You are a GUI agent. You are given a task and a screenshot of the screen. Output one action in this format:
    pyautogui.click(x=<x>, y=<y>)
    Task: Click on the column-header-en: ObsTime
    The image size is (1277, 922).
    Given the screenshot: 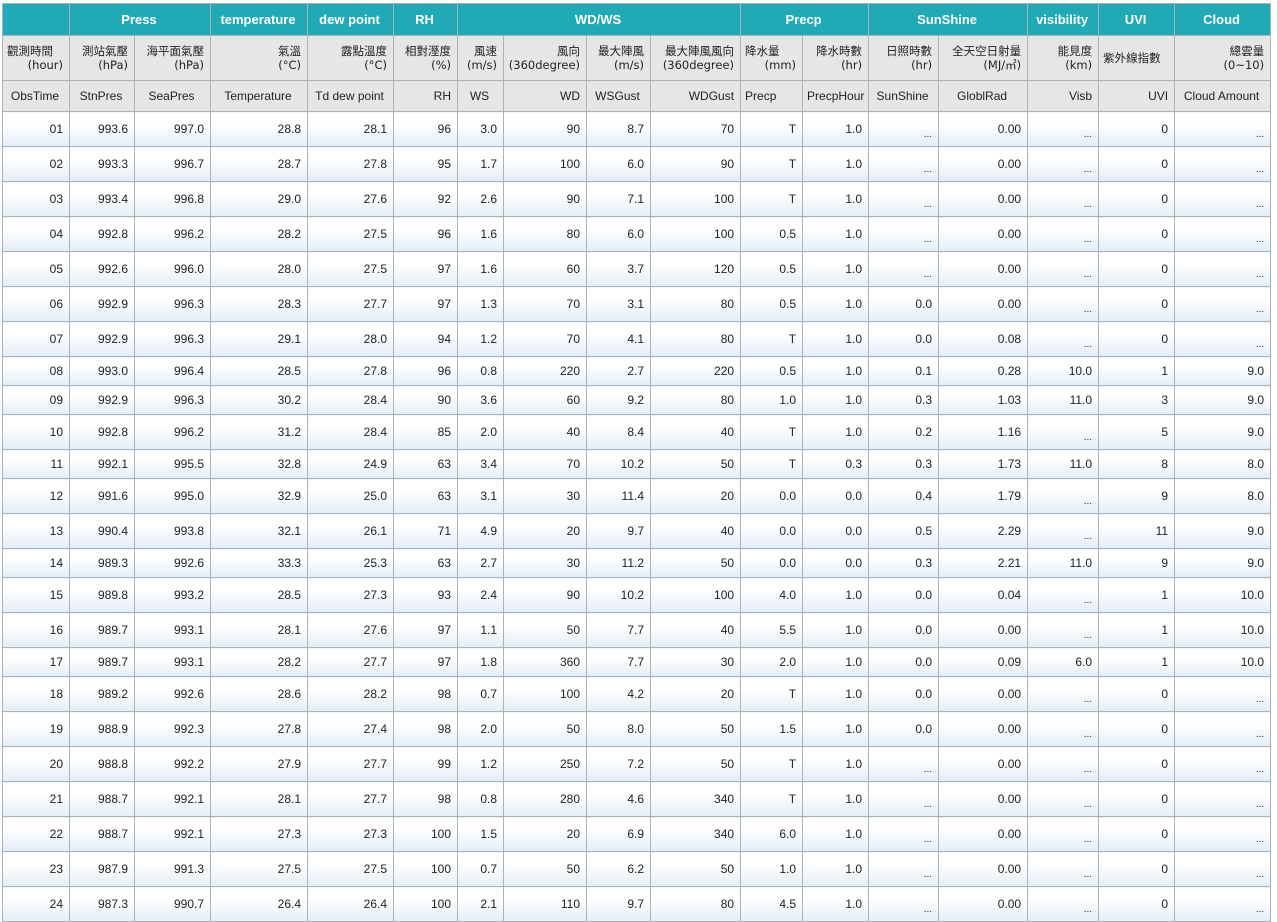 What is the action you would take?
    pyautogui.click(x=36, y=96)
    